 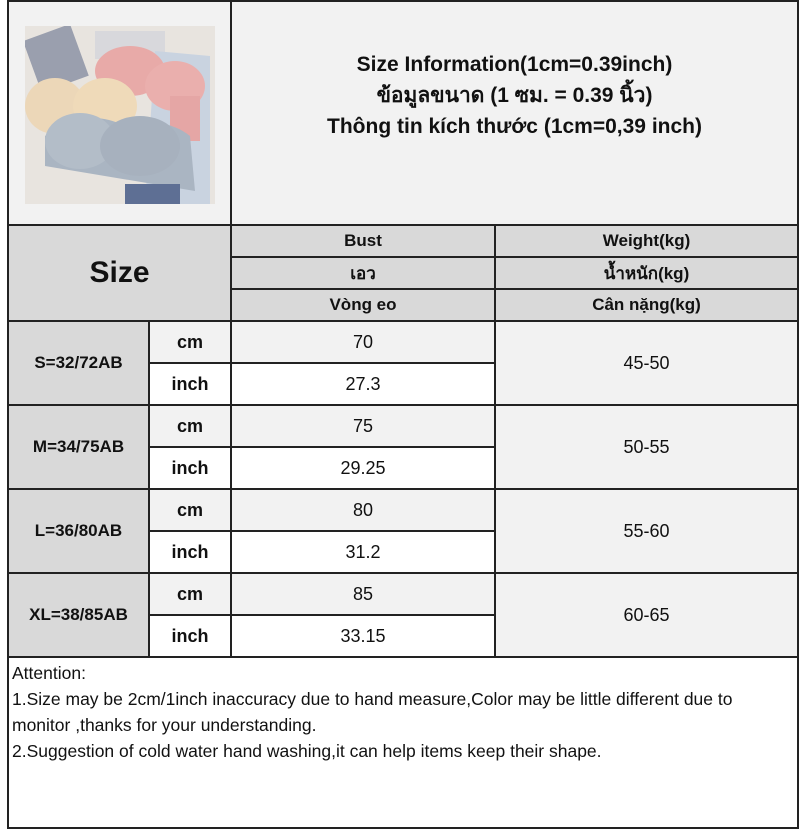 I want to click on title-thai: ข้อมูลขนาด (1 ซม. = 0.39 นิ้ว), so click(x=514, y=95).